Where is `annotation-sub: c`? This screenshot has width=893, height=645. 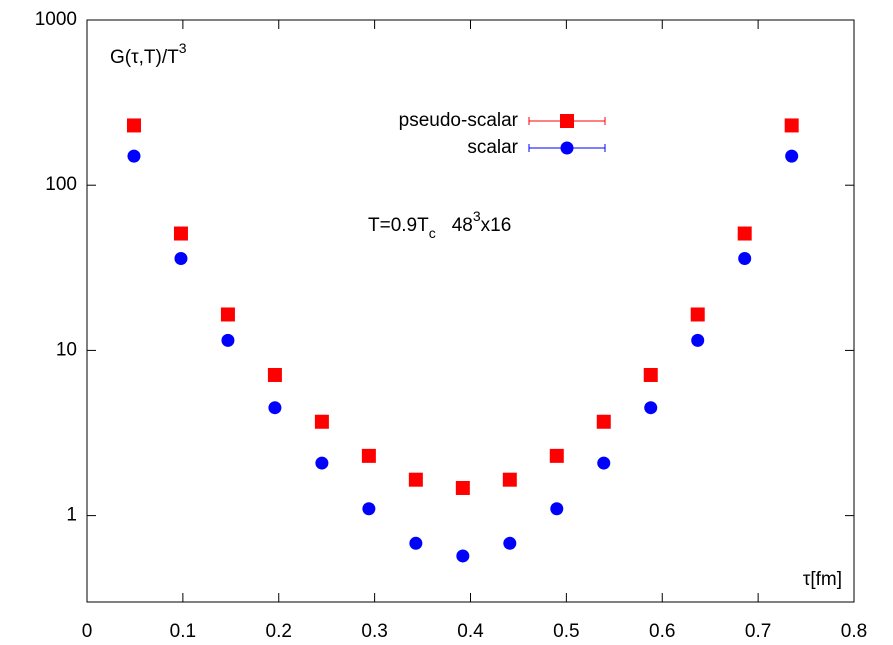 annotation-sub: c is located at coordinates (432, 233).